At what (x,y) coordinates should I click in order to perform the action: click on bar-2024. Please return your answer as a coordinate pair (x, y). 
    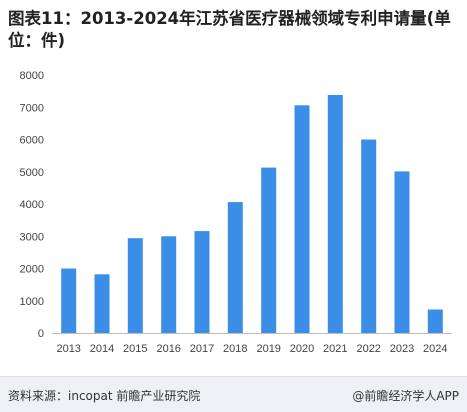
    Looking at the image, I should click on (435, 321).